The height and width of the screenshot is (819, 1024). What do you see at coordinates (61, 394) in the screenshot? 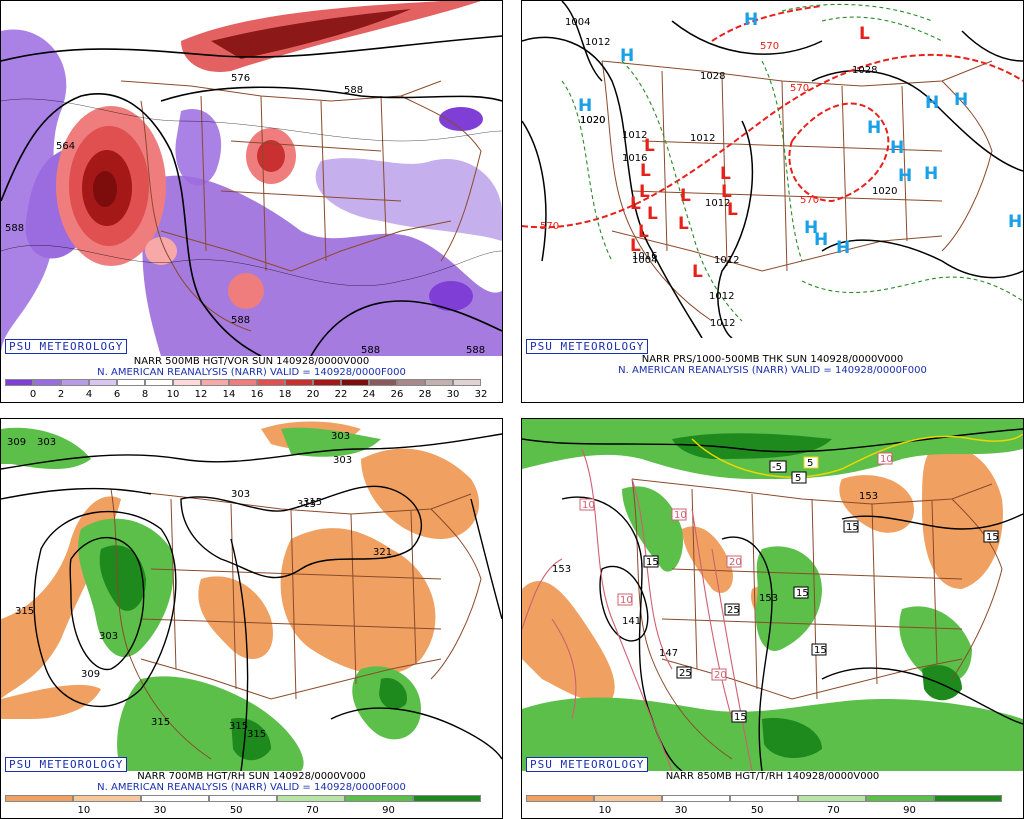
I see `color-scale-tick-label: 2` at bounding box center [61, 394].